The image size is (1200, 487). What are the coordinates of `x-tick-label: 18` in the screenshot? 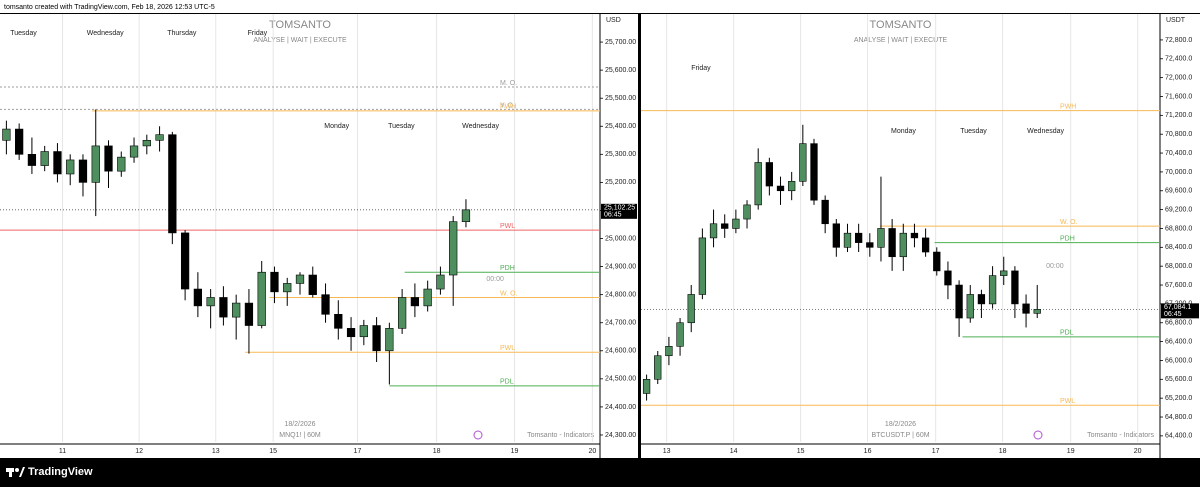 It's located at (1003, 451).